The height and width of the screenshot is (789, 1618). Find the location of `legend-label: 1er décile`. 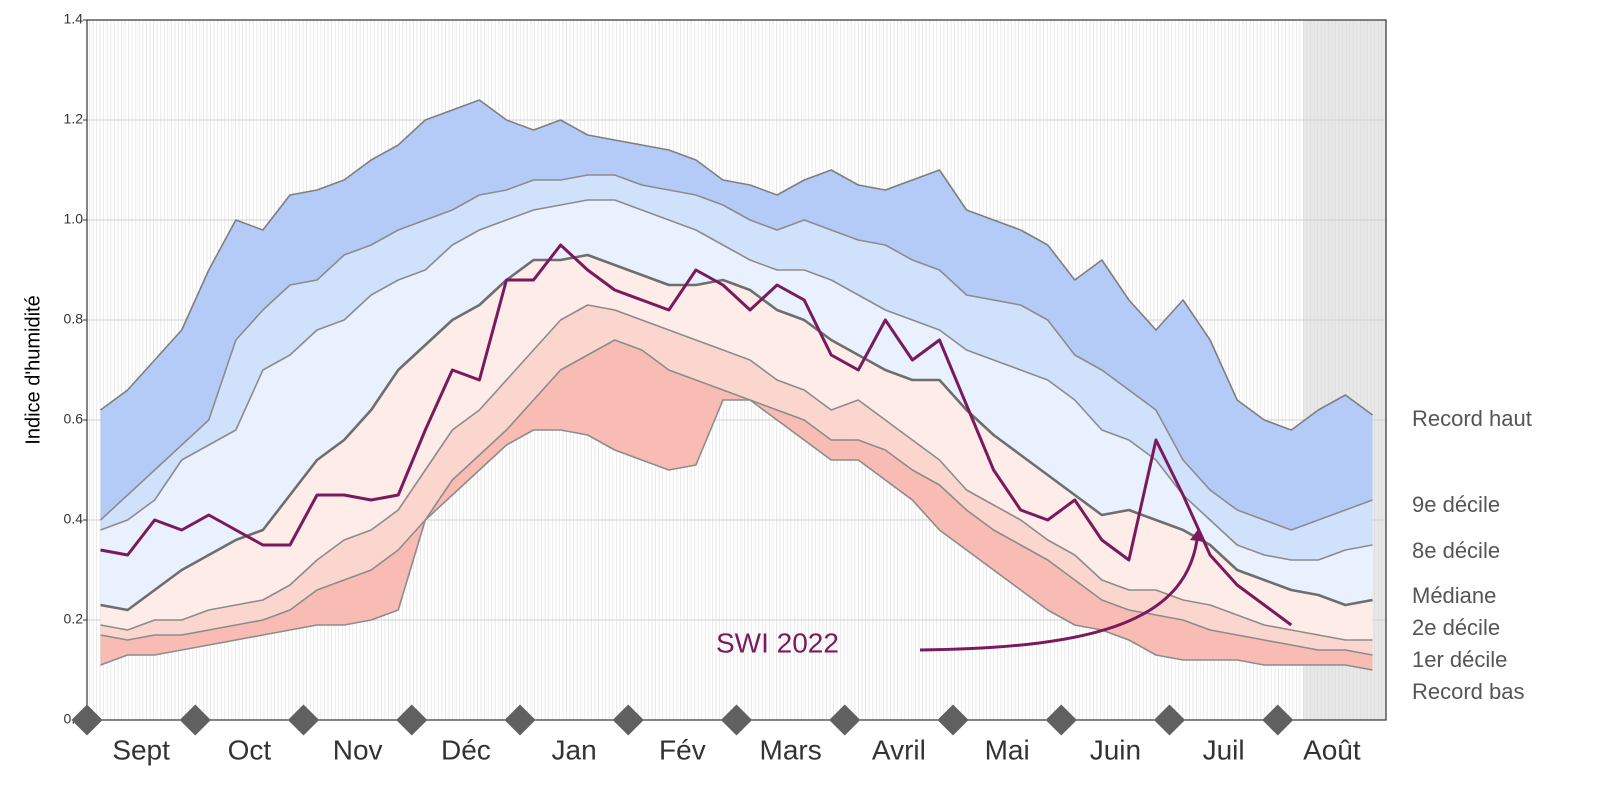

legend-label: 1er décile is located at coordinates (1459, 659).